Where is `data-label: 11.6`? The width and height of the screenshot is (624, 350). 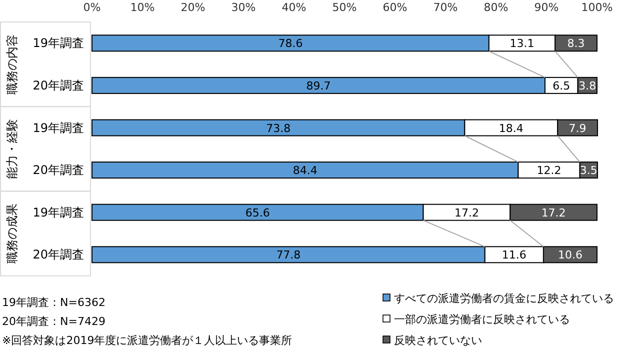
data-label: 11.6 is located at coordinates (514, 255).